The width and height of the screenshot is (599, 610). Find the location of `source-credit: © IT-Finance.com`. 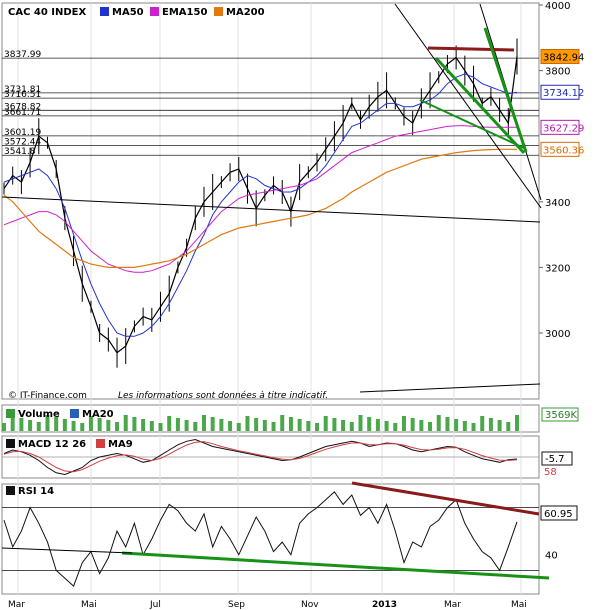

source-credit: © IT-Finance.com is located at coordinates (47, 396).